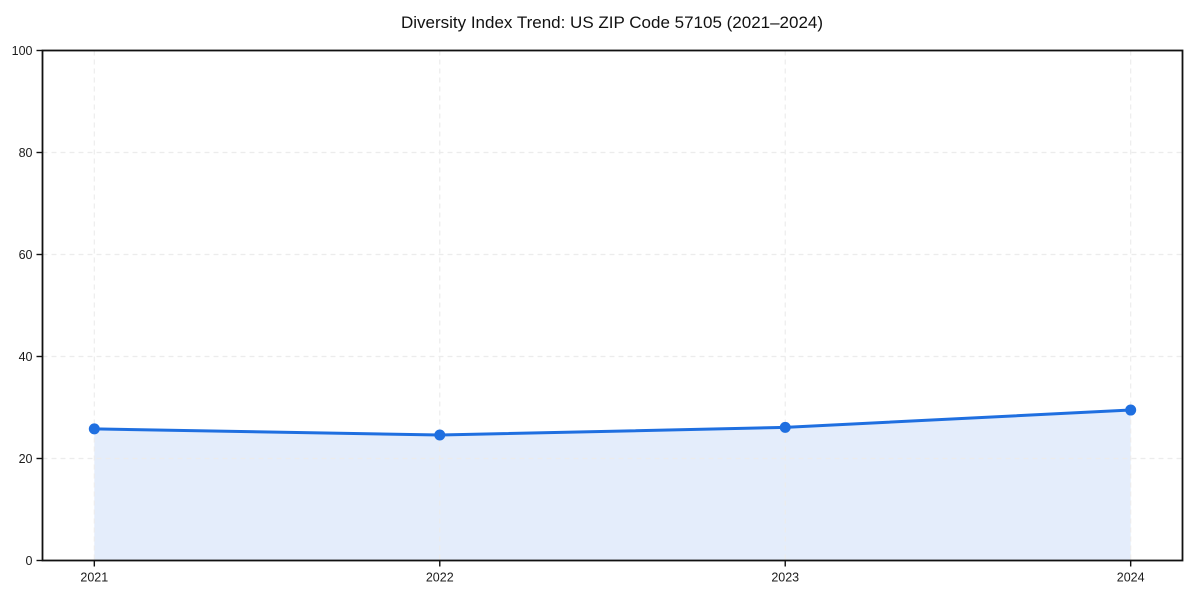  Describe the element at coordinates (26, 255) in the screenshot. I see `y-tick-label: 60` at that location.